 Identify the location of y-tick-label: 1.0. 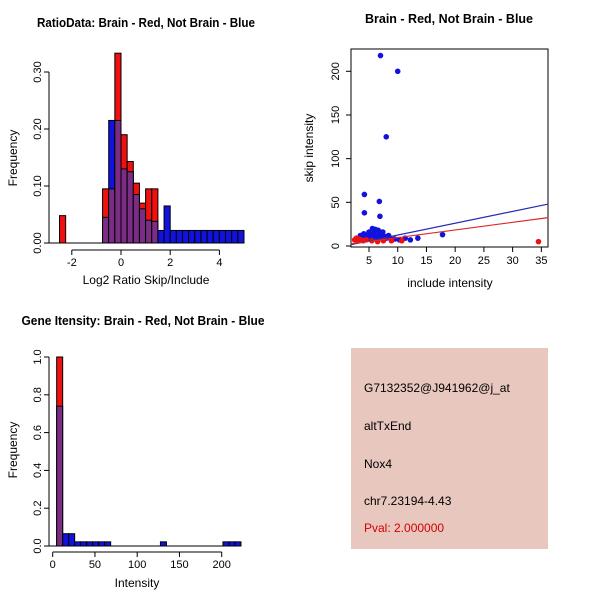
(38, 356).